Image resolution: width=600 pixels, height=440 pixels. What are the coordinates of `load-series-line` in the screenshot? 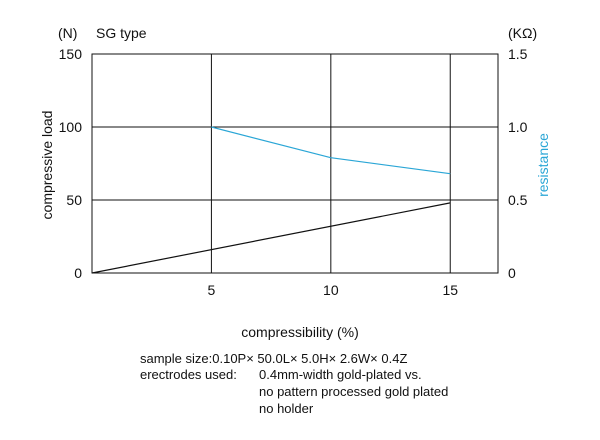 It's located at (271, 238).